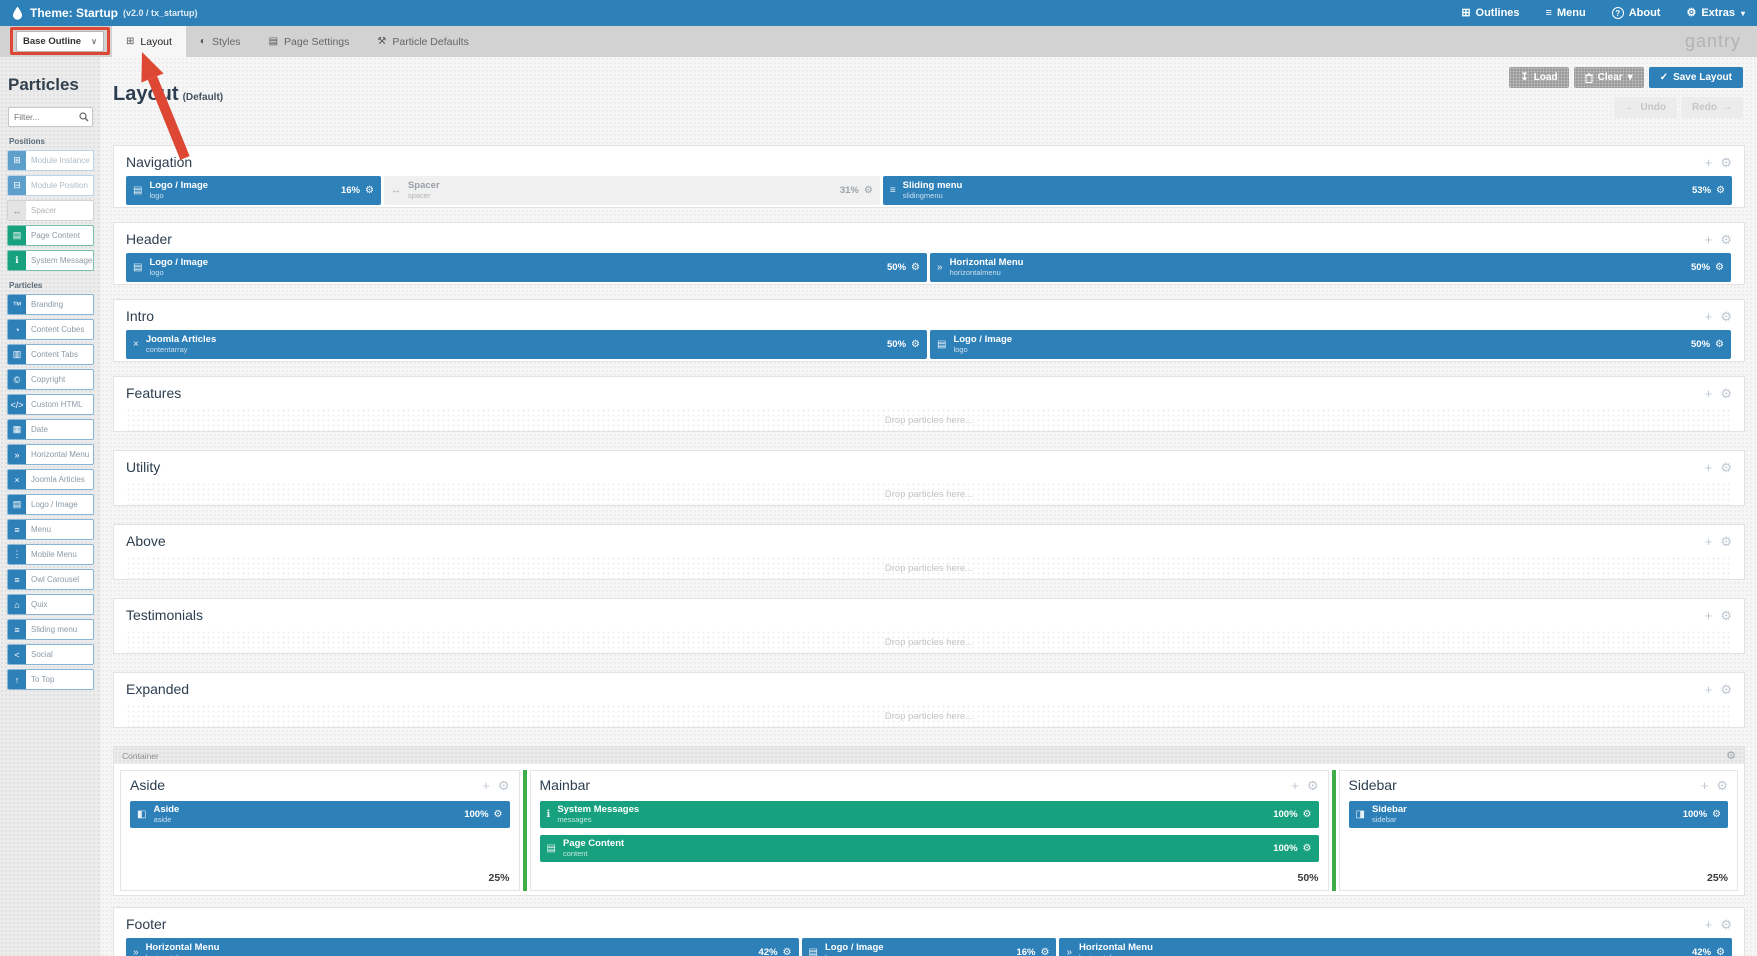 The width and height of the screenshot is (1757, 956). I want to click on sidebar-item-module-position: ⊟ Module Position, so click(50, 185).